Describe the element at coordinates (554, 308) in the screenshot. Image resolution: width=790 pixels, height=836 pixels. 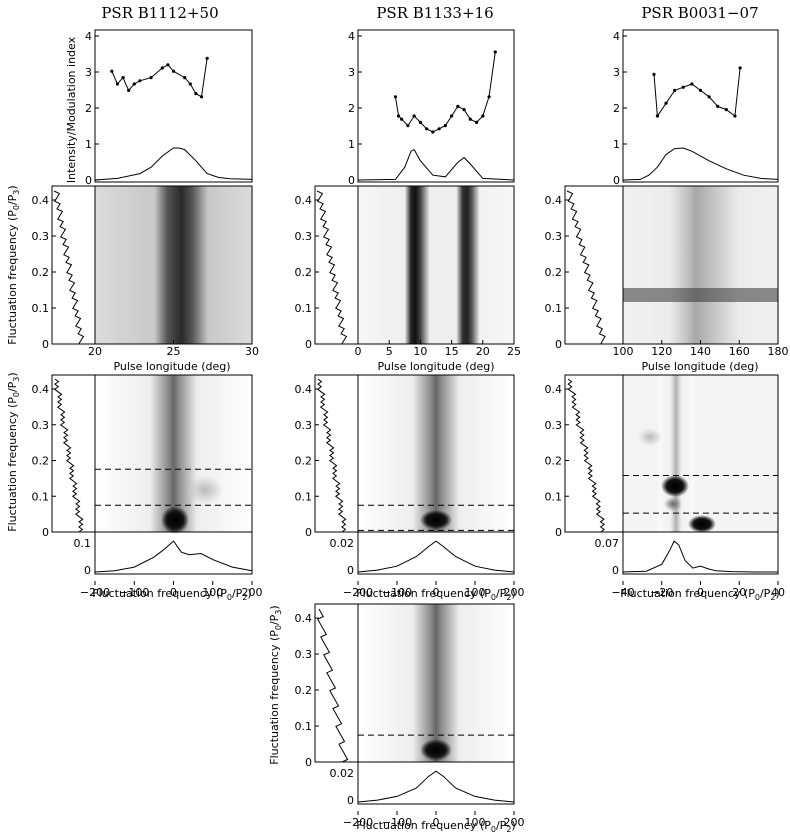
I see `col2-lrfs-yaxis-label-1: 0.1` at that location.